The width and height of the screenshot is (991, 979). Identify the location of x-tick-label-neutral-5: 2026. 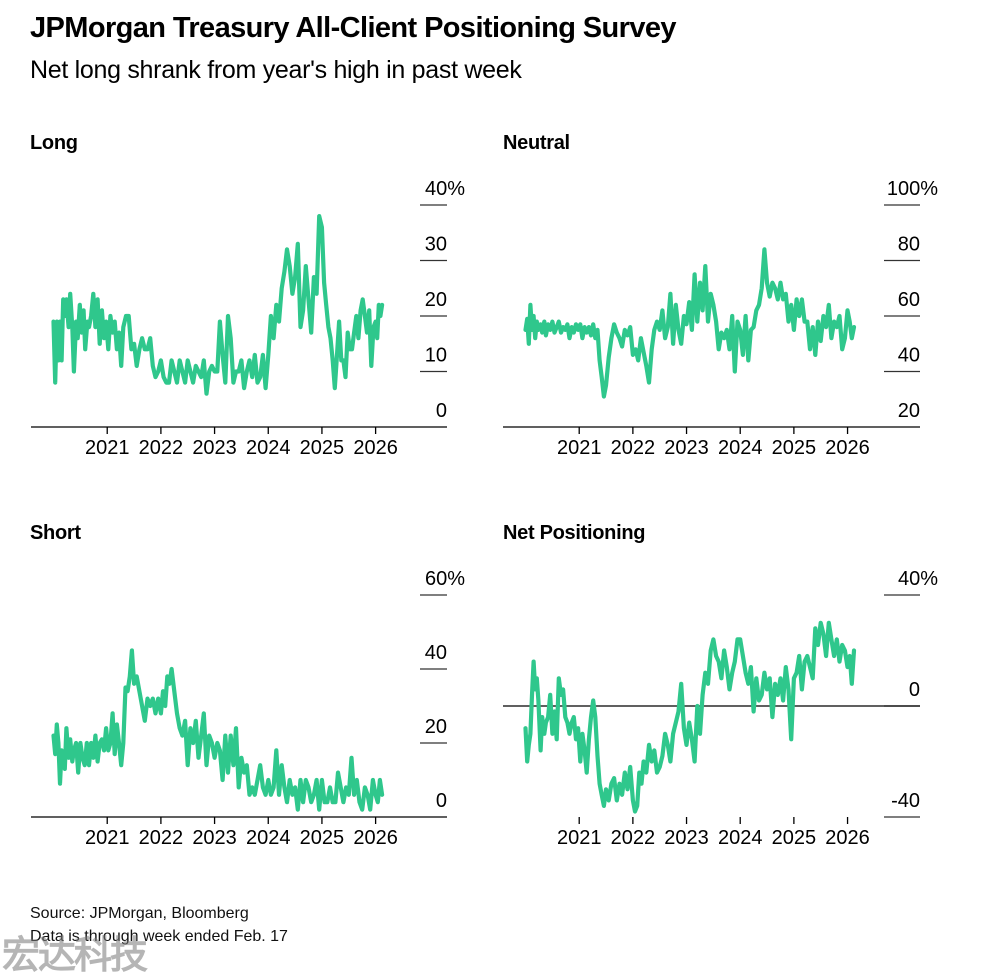
(847, 448).